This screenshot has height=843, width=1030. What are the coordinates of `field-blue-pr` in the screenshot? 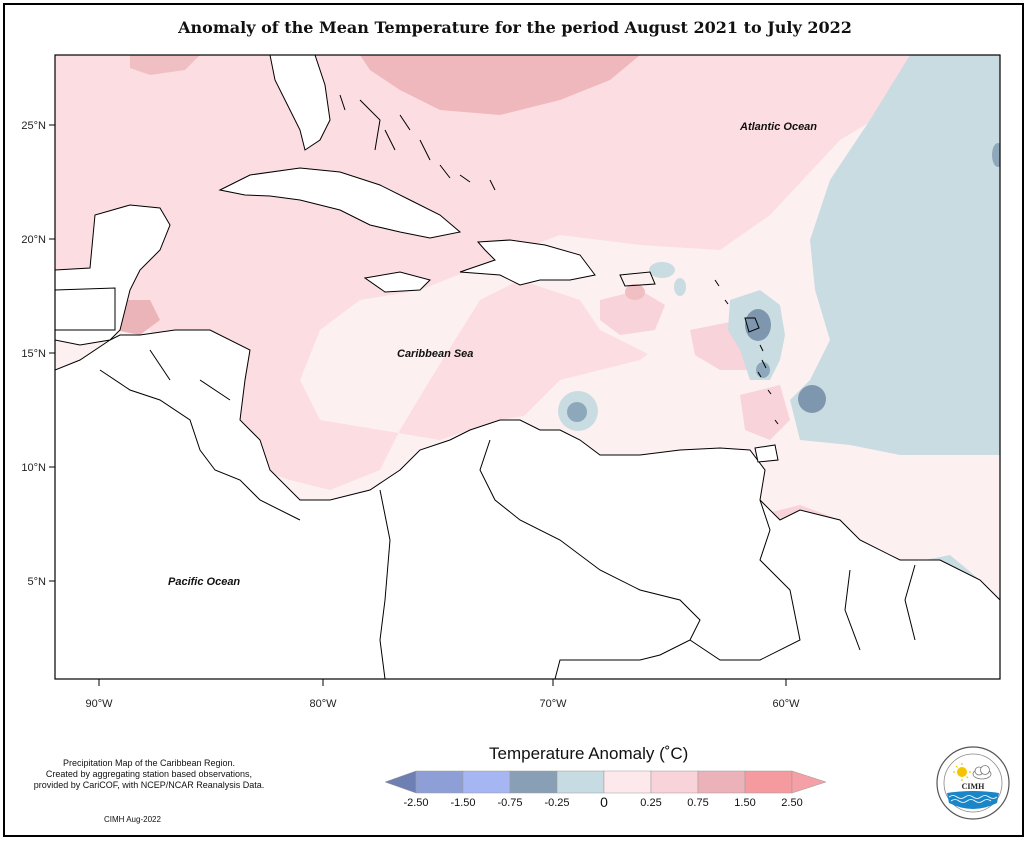 It's located at (662, 270).